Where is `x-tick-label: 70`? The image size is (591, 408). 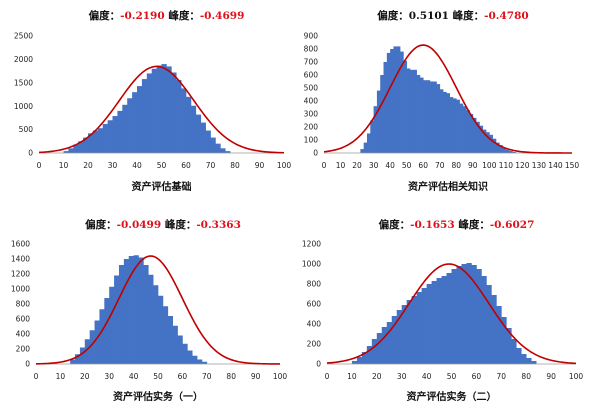 x-tick-label: 70 is located at coordinates (211, 165).